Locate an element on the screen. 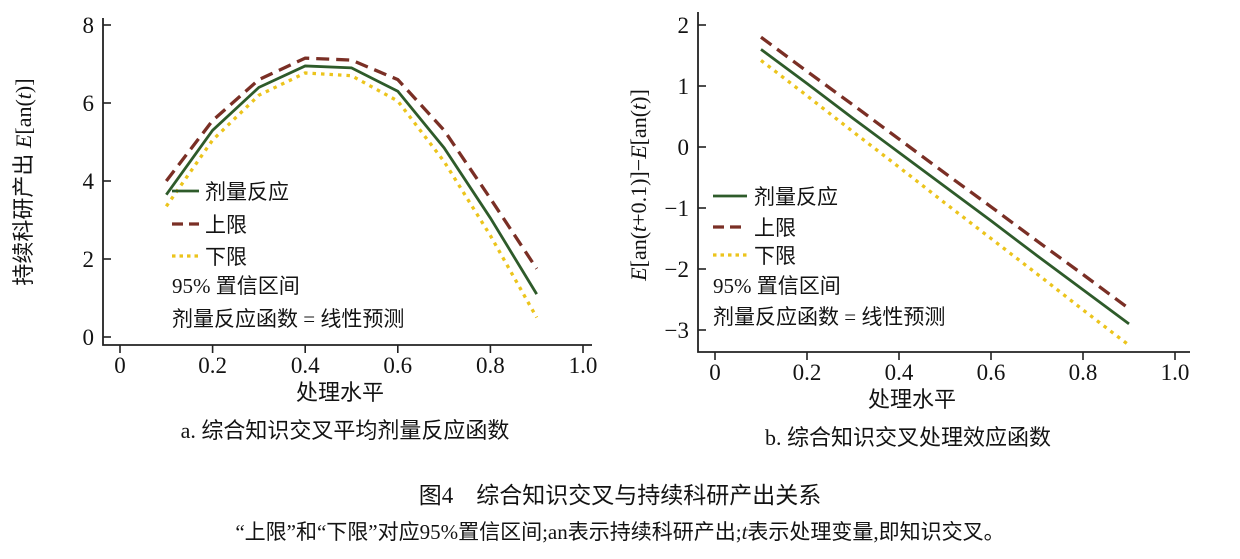 This screenshot has width=1240, height=559. subplot-title: a. 综合知识交叉平均剂量反应函数 is located at coordinates (345, 430).